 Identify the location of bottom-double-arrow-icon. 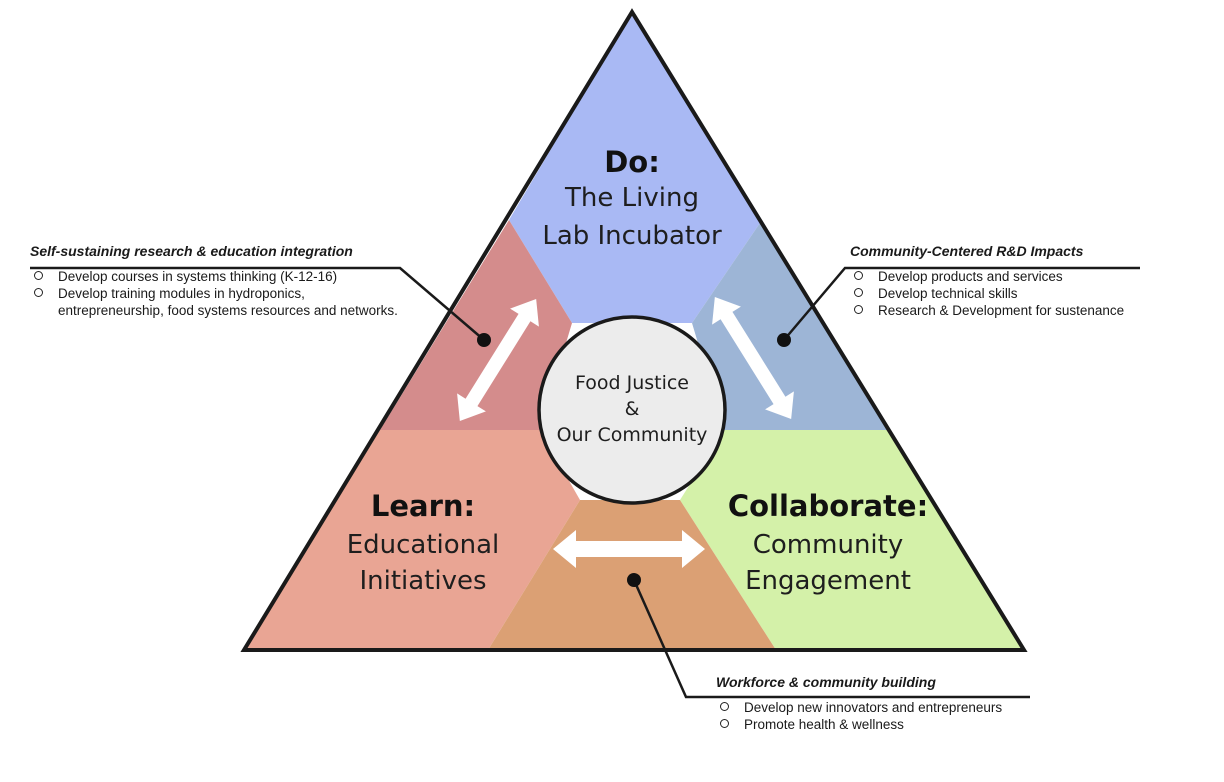
(629, 549).